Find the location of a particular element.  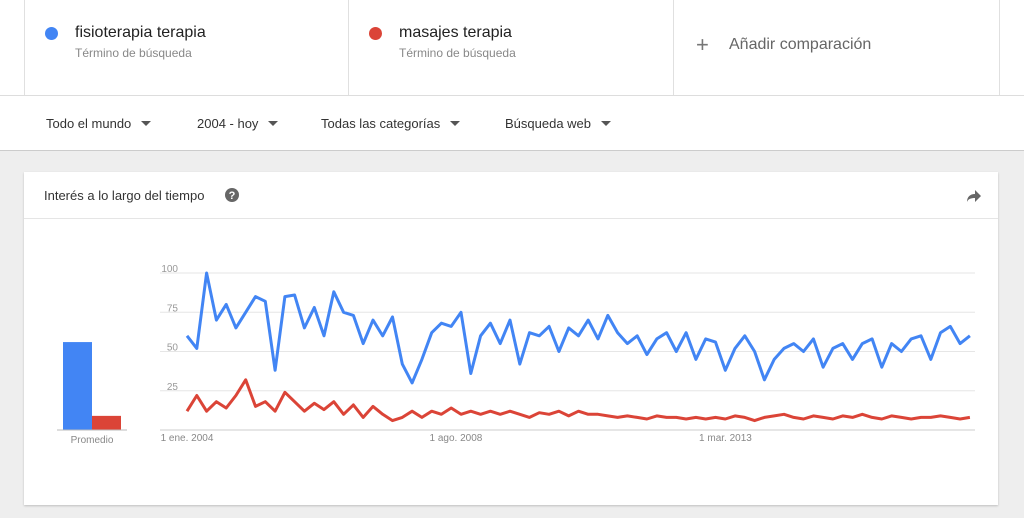

y-tick-label: 25 is located at coordinates (173, 387).